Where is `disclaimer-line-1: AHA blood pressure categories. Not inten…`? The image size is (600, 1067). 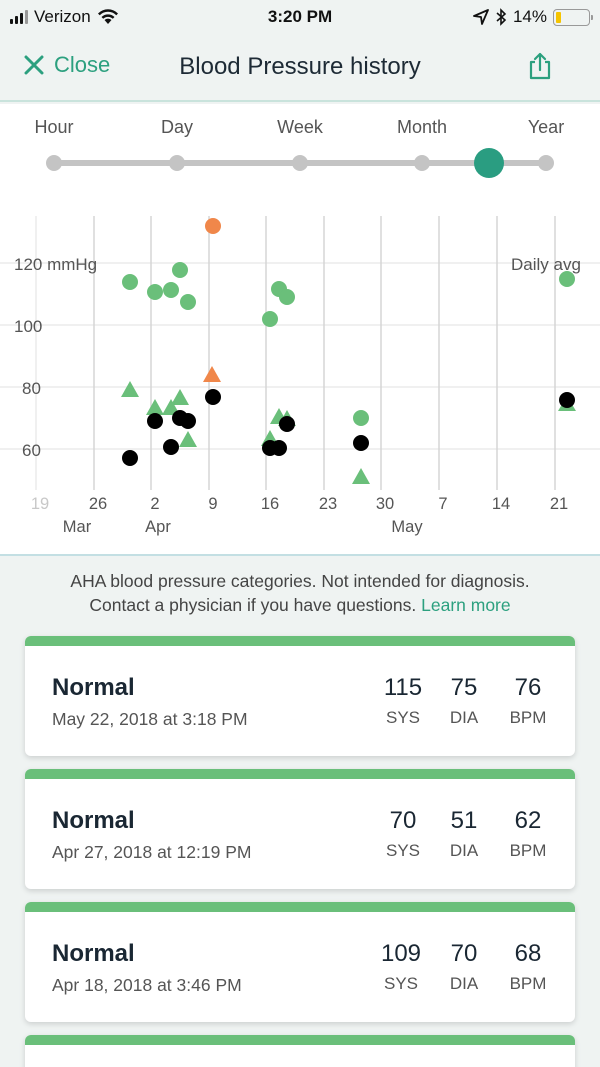
disclaimer-line-1: AHA blood pressure categories. Not inten… is located at coordinates (300, 581).